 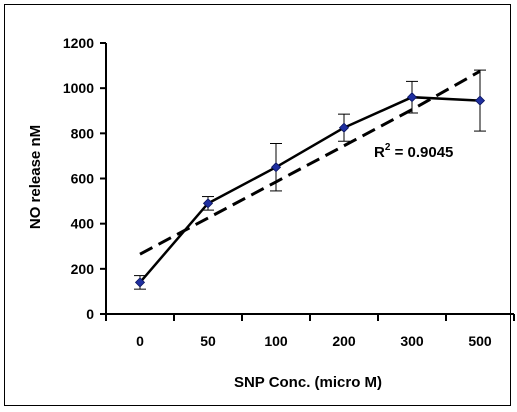 I want to click on y-tick-label: 800, so click(x=83, y=133).